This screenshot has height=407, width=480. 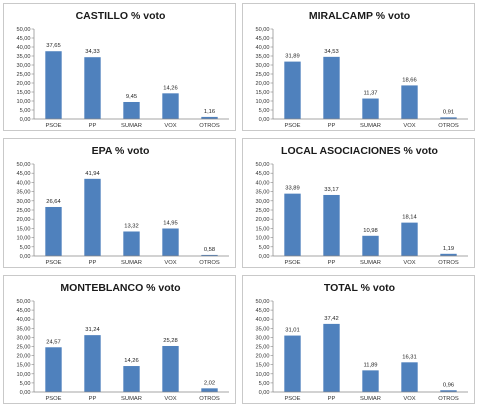 I want to click on chart-title: LOCAL ASOCIACIONES % voto, so click(x=359, y=151).